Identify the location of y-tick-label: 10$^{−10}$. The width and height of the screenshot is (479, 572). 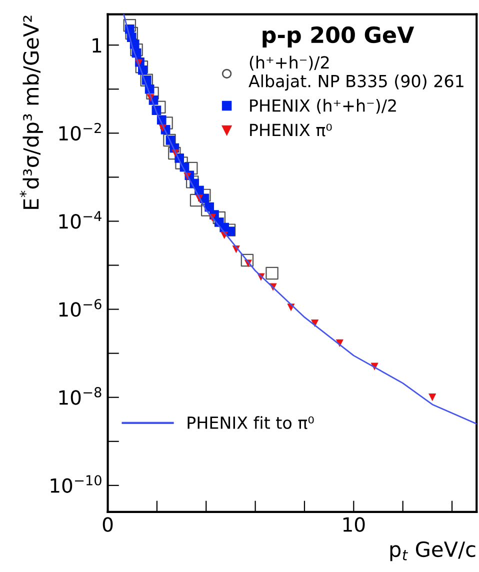
(76, 484).